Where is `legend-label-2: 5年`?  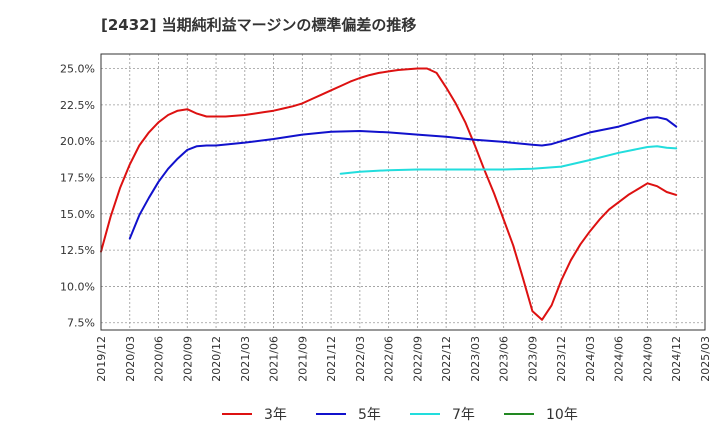
legend-label-2: 5年 is located at coordinates (369, 415).